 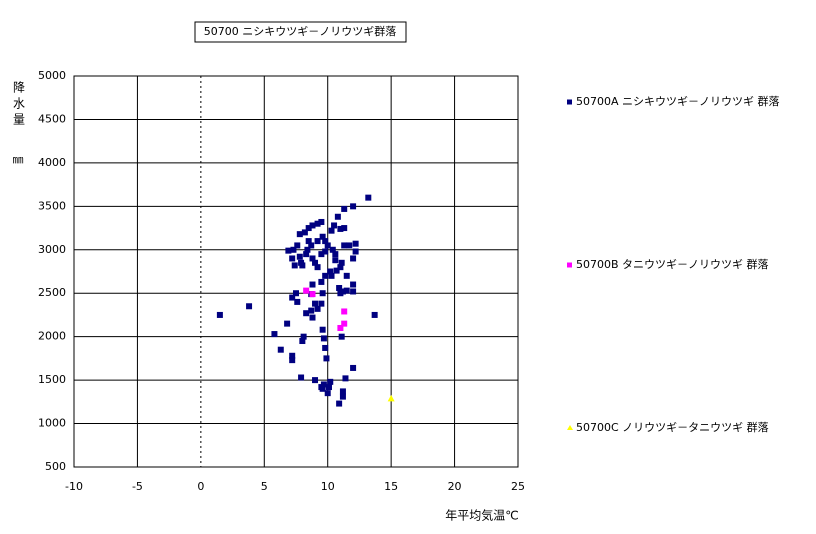 What do you see at coordinates (52, 205) in the screenshot?
I see `y-tick-label: 3500` at bounding box center [52, 205].